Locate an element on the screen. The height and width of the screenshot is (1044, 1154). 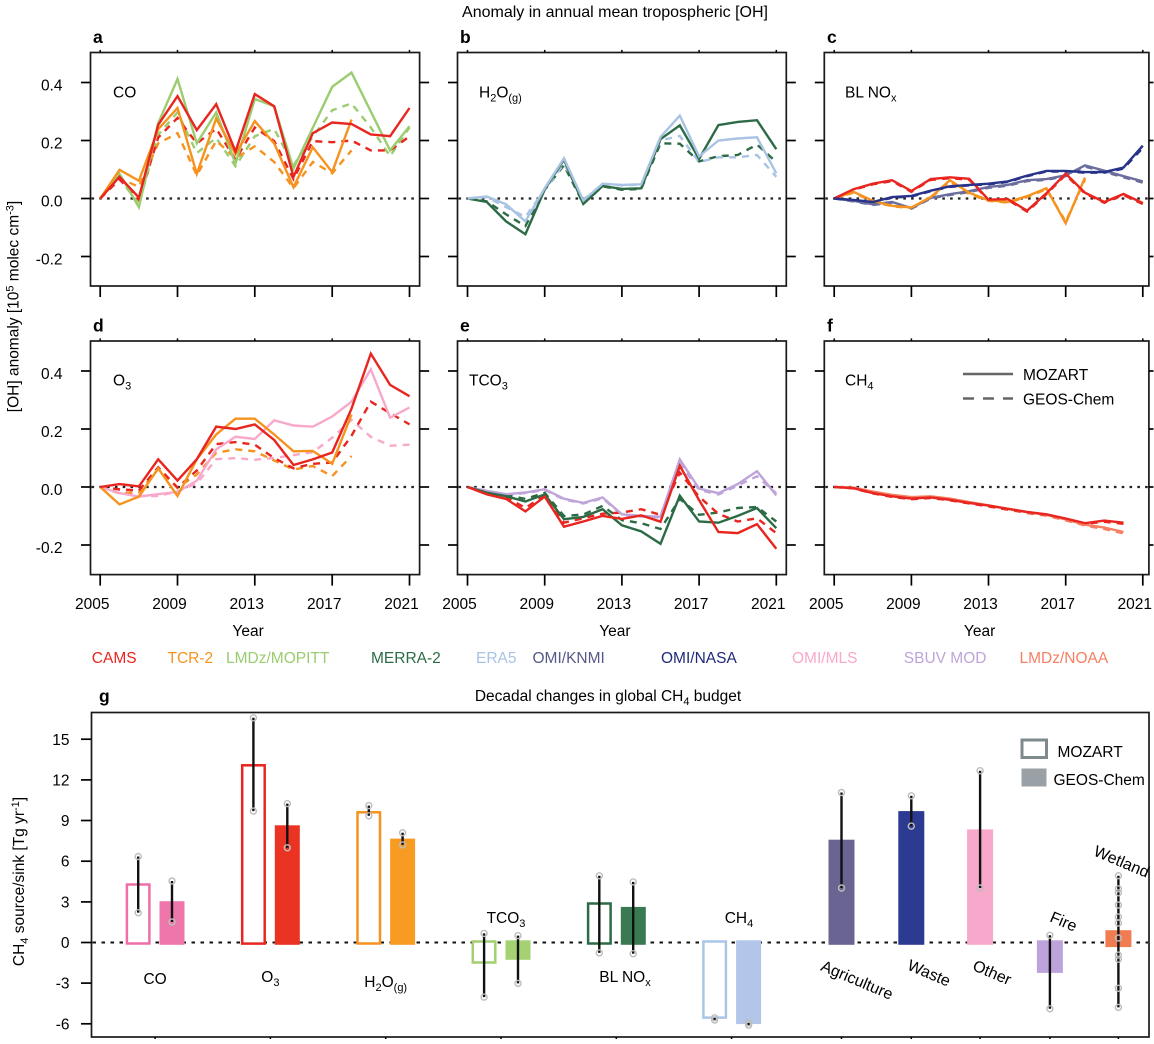
svg-text: d is located at coordinates (98, 326).